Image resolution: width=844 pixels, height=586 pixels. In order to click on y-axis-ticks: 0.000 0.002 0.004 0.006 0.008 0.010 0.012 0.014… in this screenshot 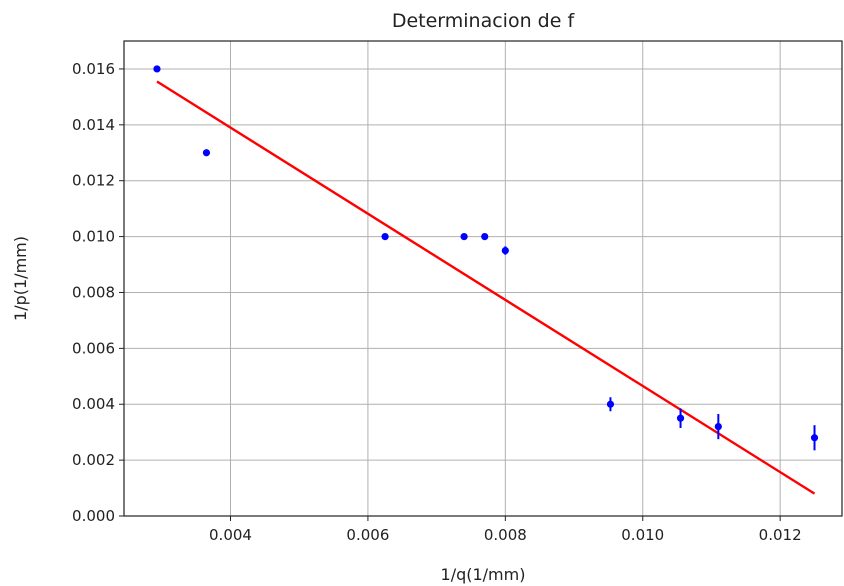, I will do `click(98, 292)`.